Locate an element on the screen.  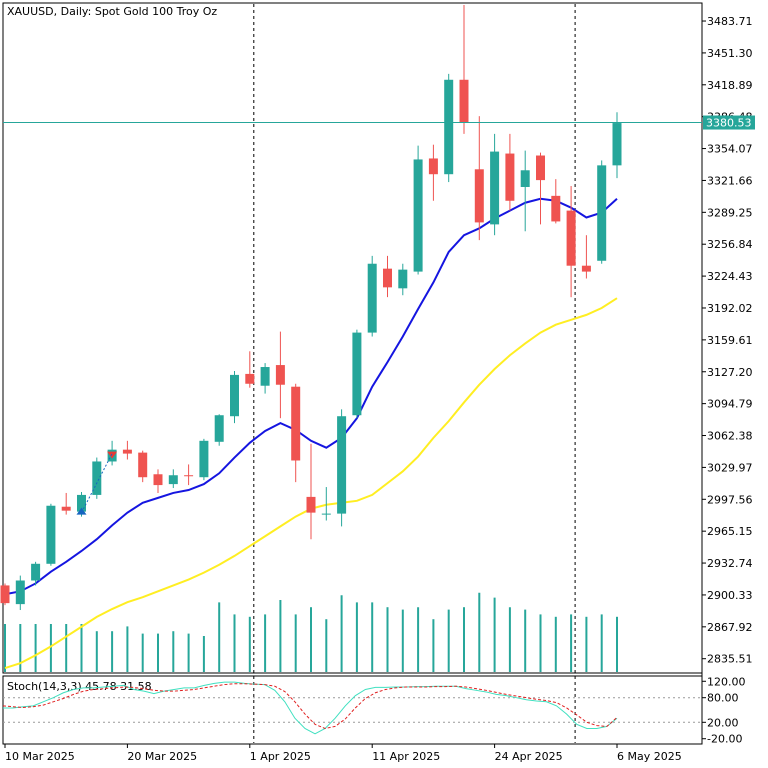
price-axis-label: 3451.30 is located at coordinates (730, 53).